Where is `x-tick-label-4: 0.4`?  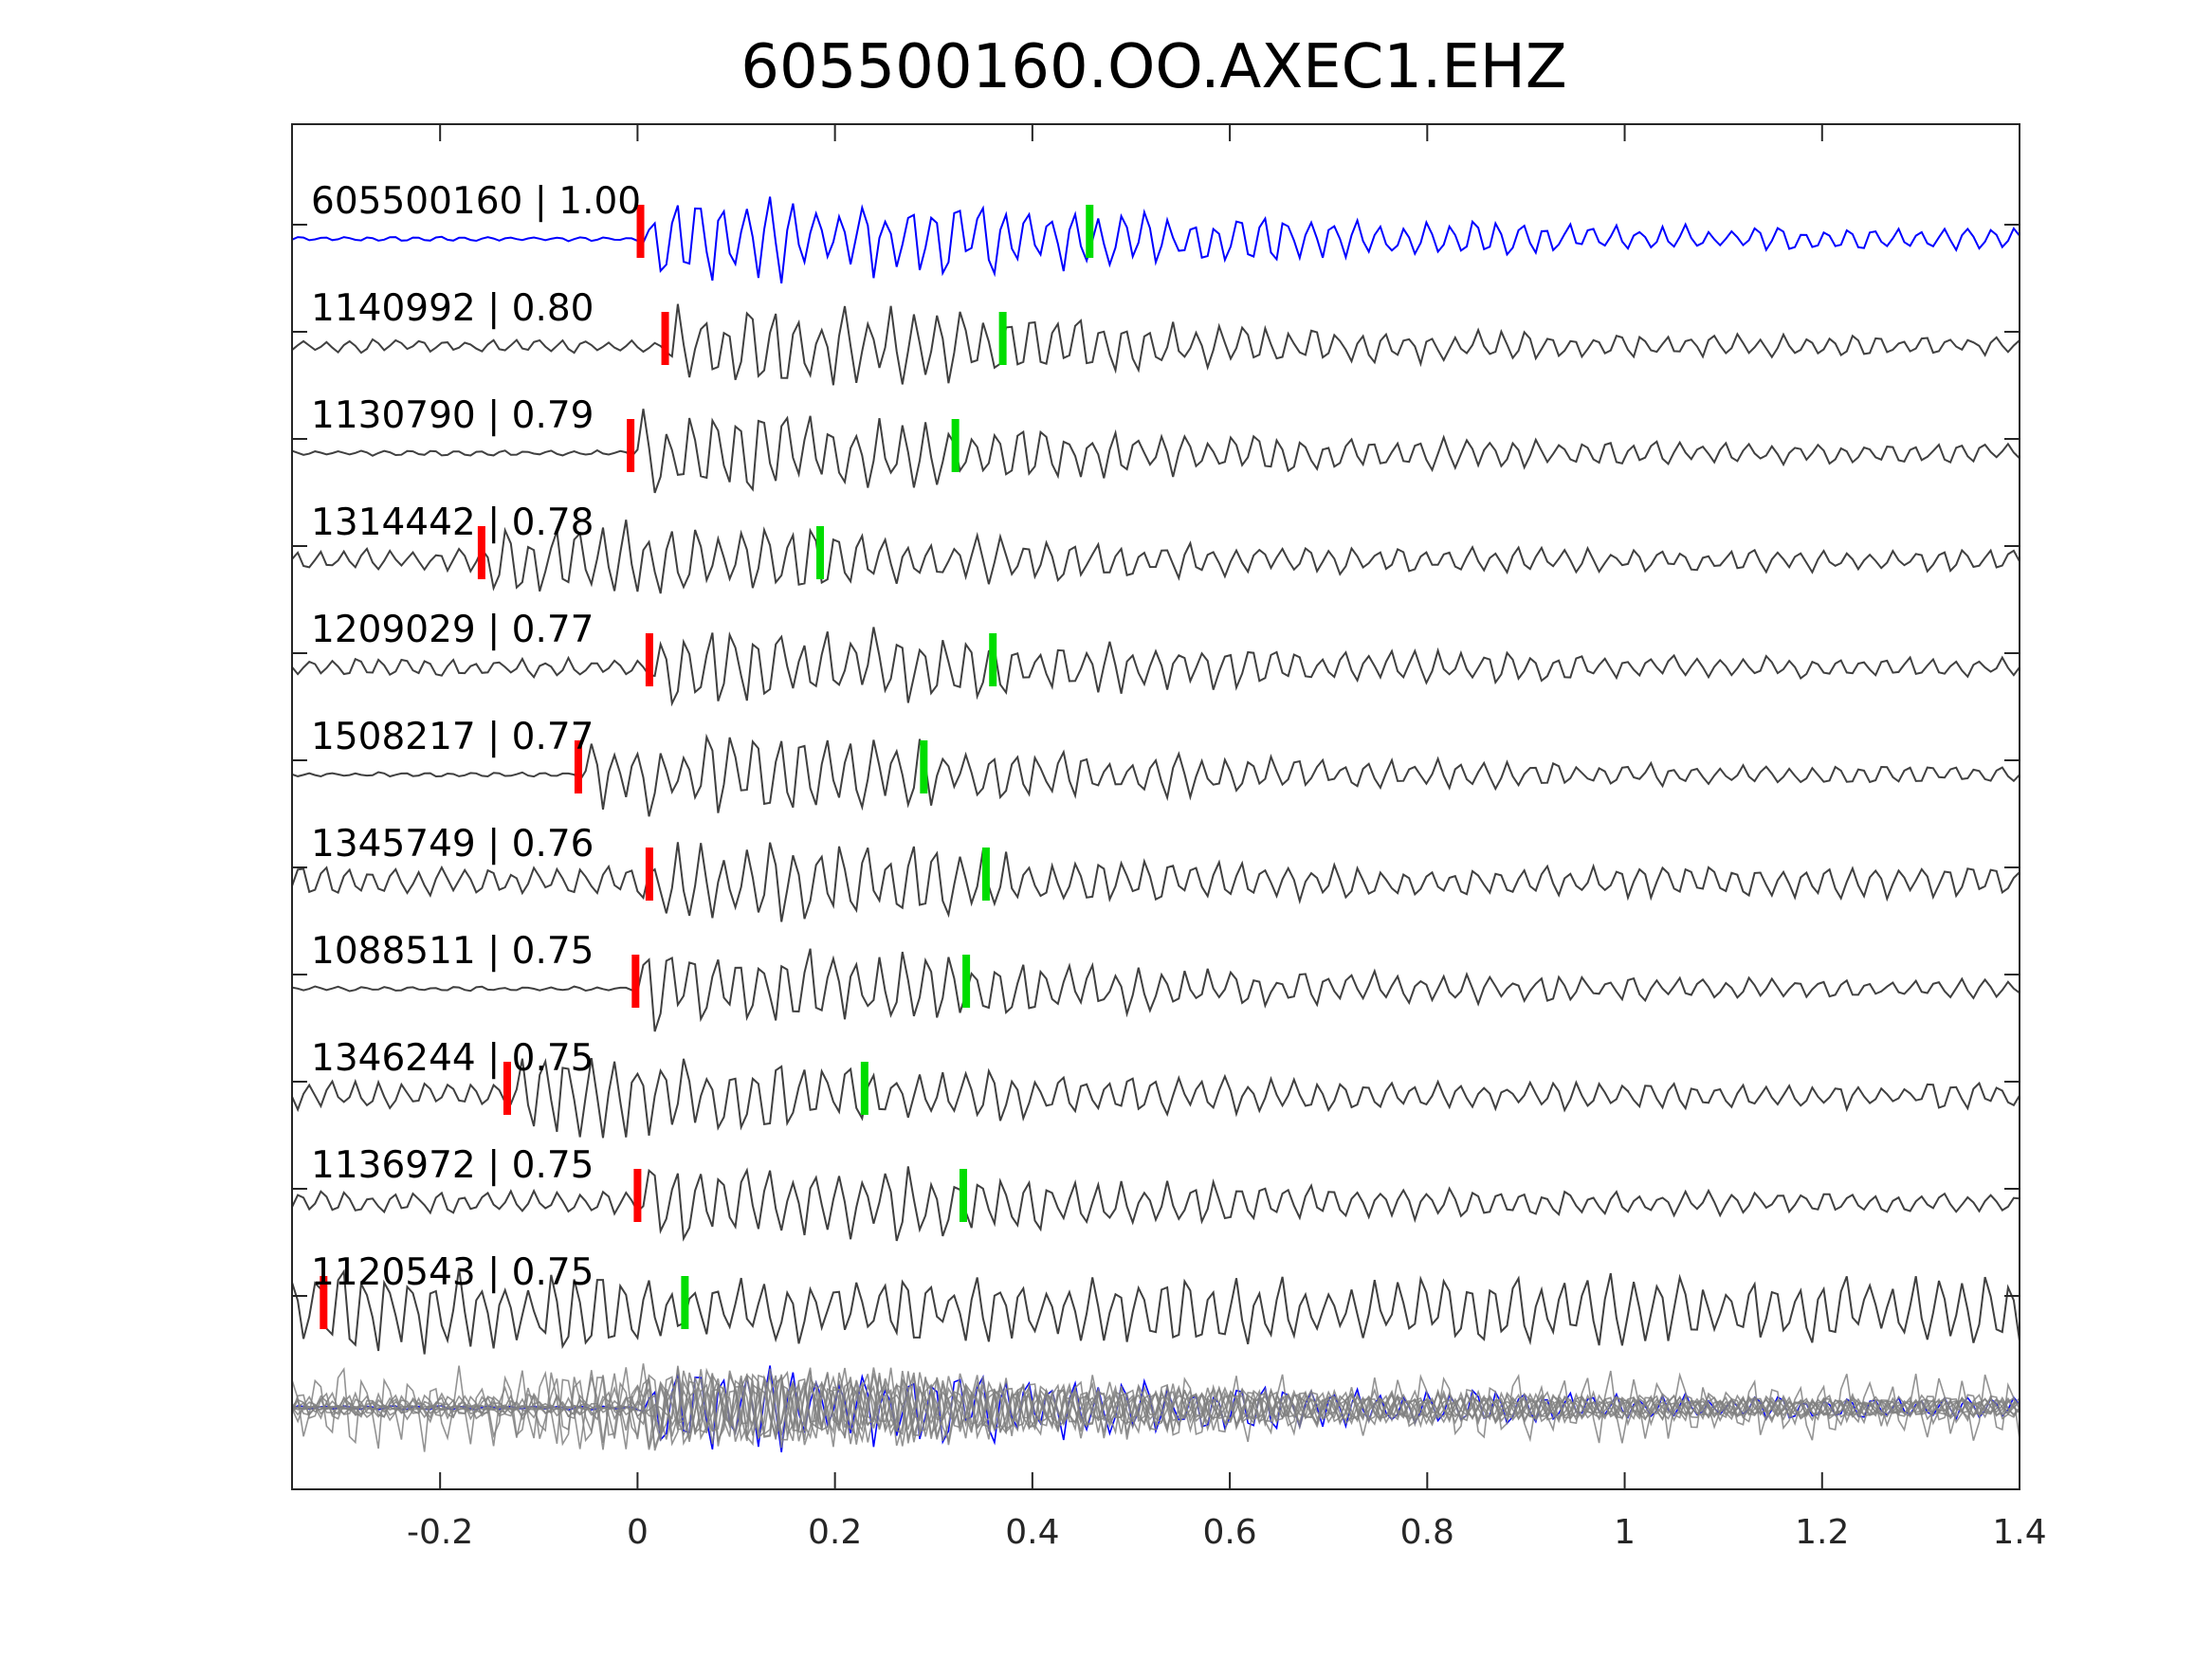
x-tick-label-4: 0.4 is located at coordinates (1032, 1532).